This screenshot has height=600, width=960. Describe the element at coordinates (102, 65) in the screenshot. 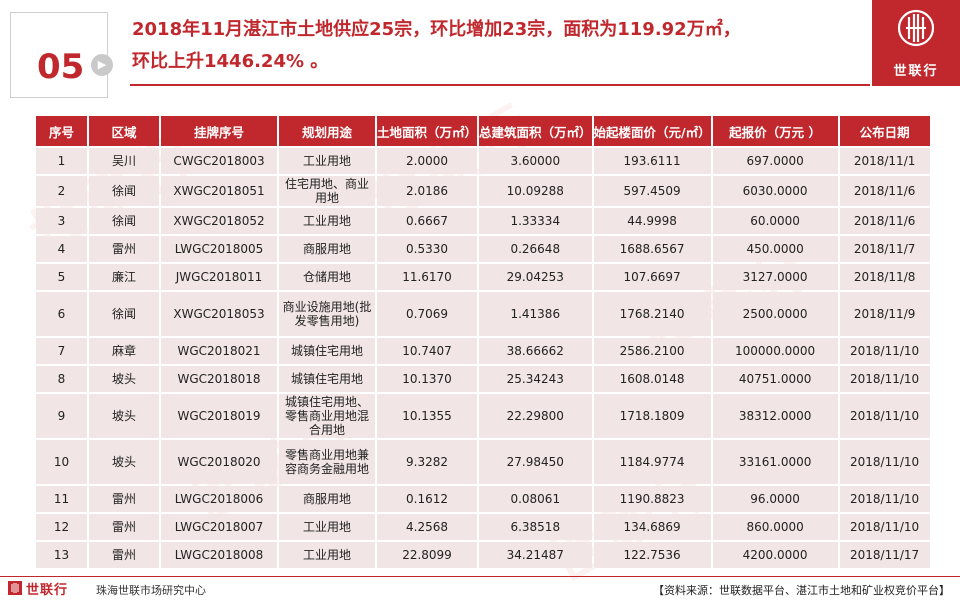

I see `play-arrow-icon: ▶` at that location.